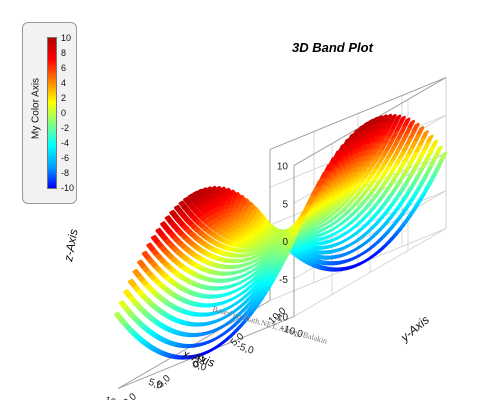 This screenshot has height=400, width=479. What do you see at coordinates (71, 246) in the screenshot?
I see `z-axis-title: z-Axis` at bounding box center [71, 246].